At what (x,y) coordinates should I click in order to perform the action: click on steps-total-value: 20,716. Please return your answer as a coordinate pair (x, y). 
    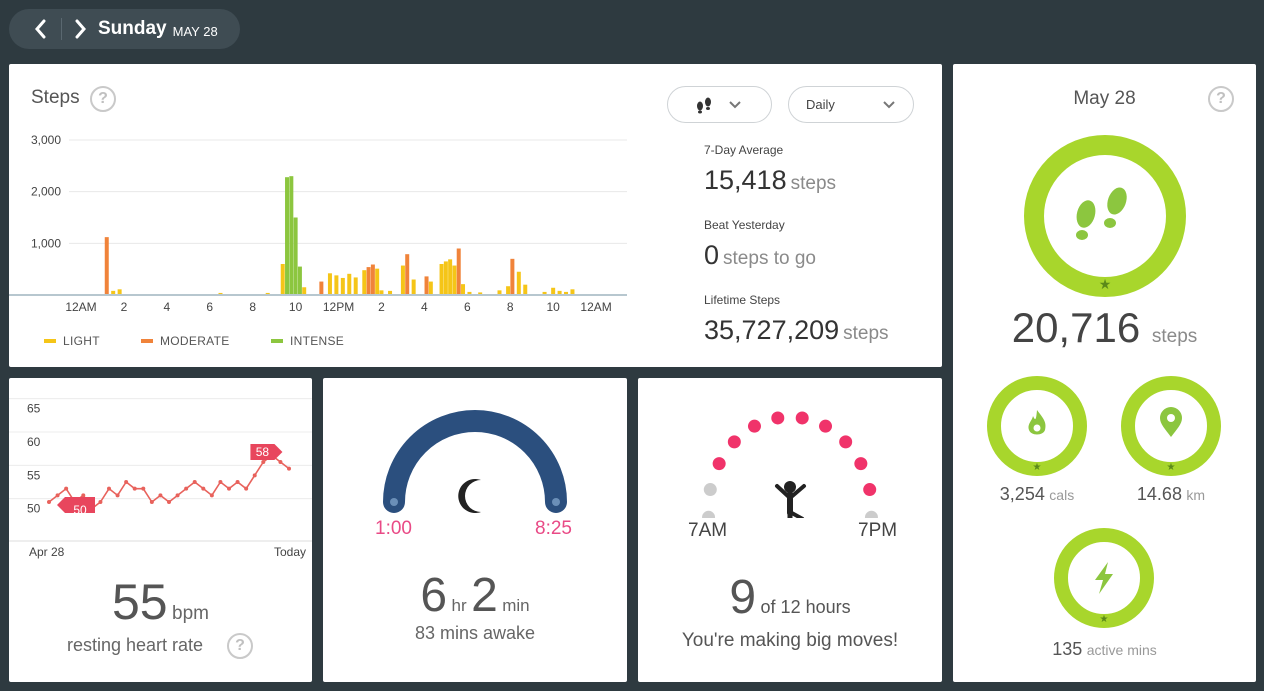
    Looking at the image, I should click on (1076, 327).